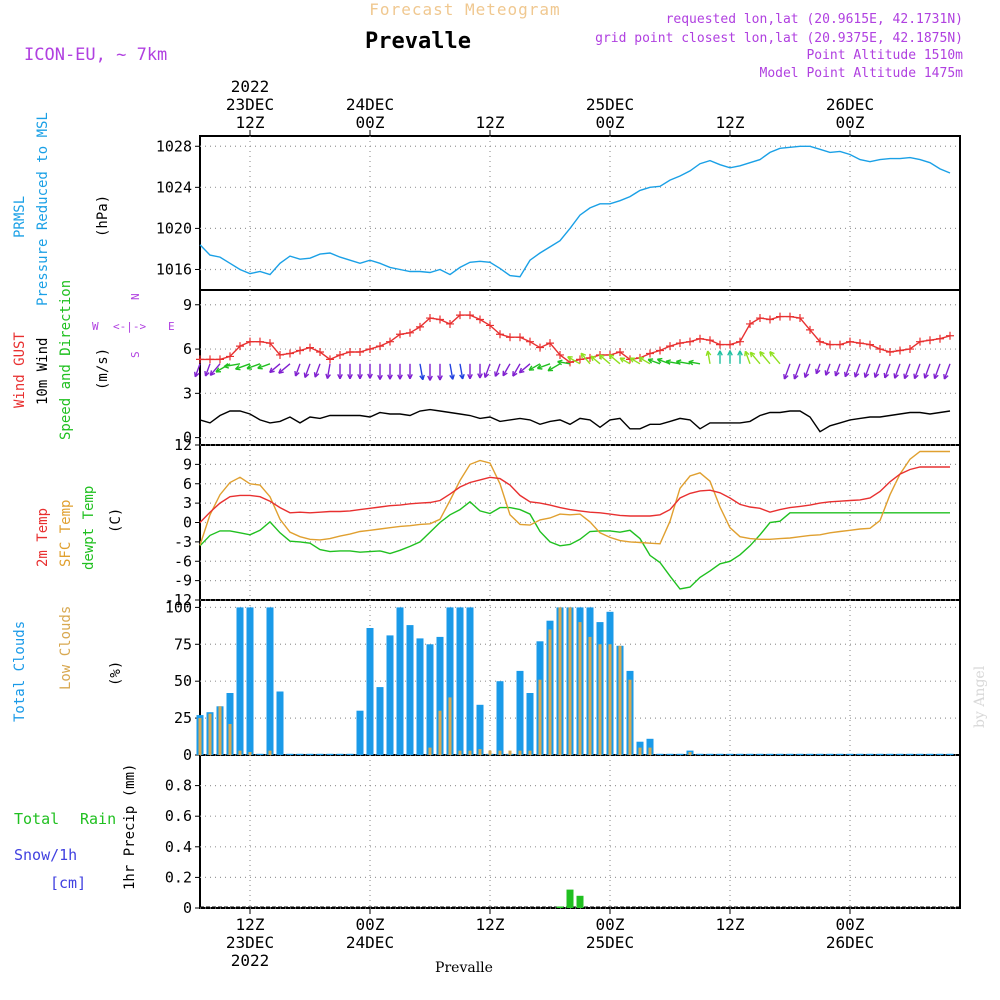 The width and height of the screenshot is (1000, 1000). What do you see at coordinates (814, 19) in the screenshot?
I see `requested-coords: requested lon,lat (20.9615E, 42.1731N)` at bounding box center [814, 19].